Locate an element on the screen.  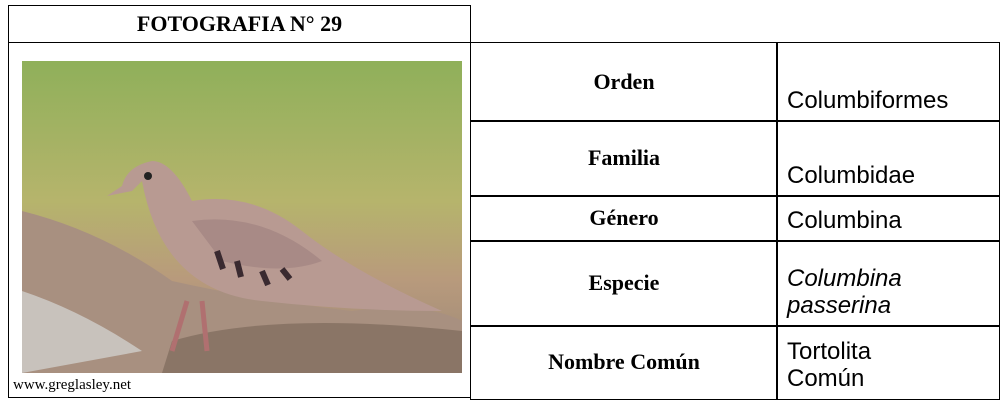
row-value-cell: Columbina passerina is located at coordinates (888, 283).